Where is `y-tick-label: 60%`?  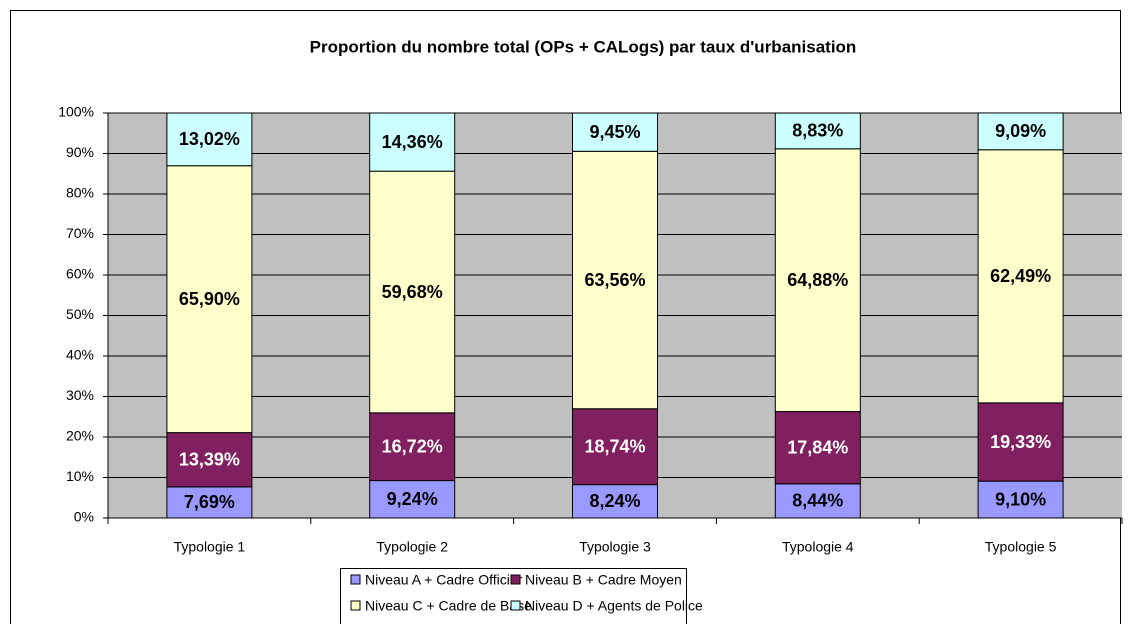 y-tick-label: 60% is located at coordinates (80, 274).